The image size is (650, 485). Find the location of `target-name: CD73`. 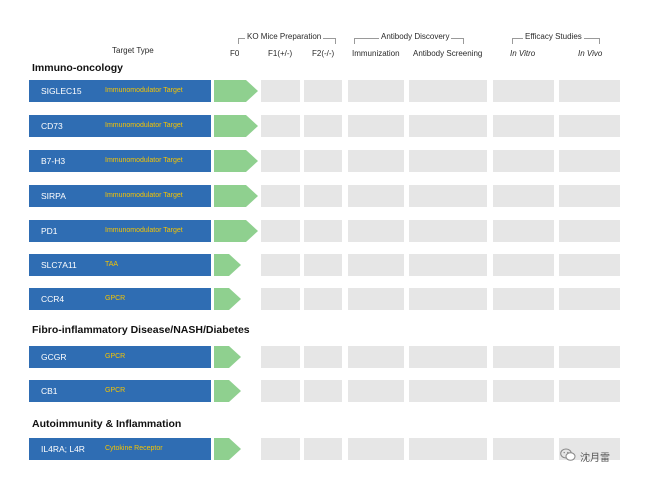

target-name: CD73 is located at coordinates (52, 126).